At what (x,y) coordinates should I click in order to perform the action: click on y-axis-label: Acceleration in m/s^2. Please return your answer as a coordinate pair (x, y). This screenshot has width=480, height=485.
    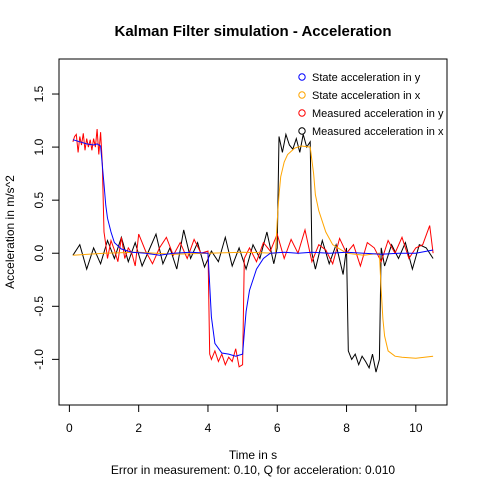
    Looking at the image, I should click on (10, 232).